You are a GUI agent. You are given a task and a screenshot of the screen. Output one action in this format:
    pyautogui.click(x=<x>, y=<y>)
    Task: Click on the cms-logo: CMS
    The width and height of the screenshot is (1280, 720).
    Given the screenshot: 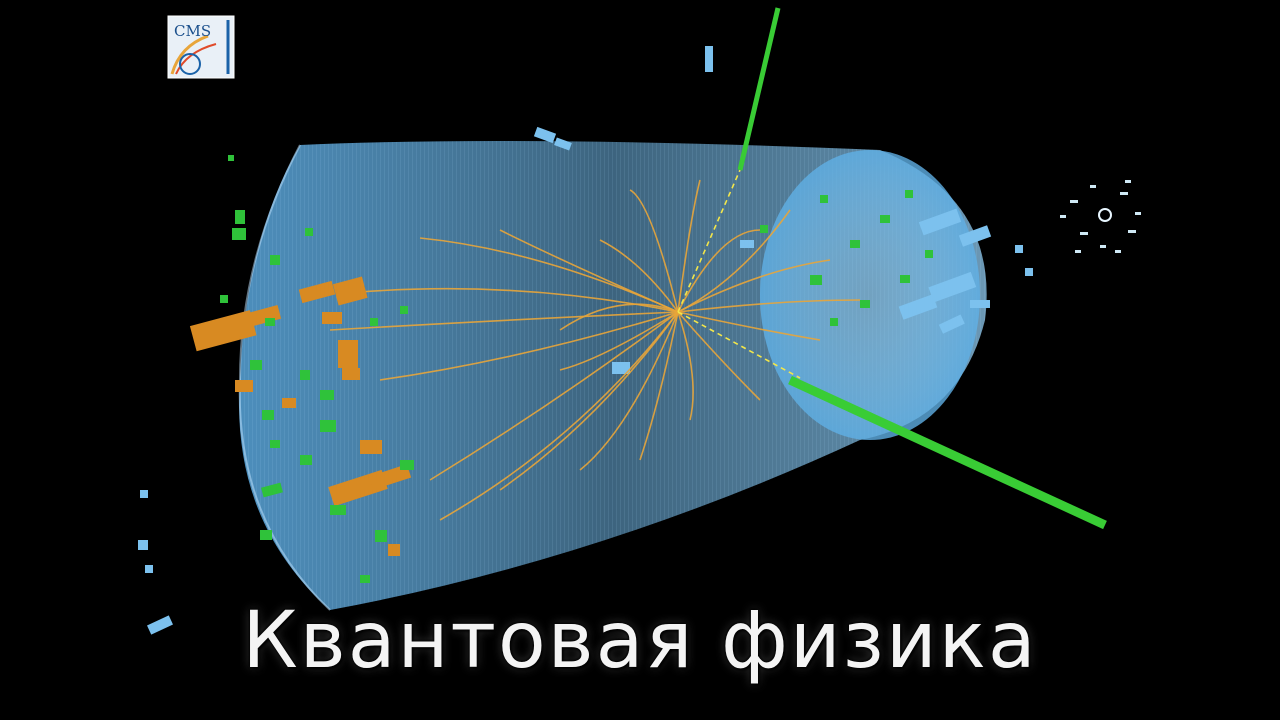 What is the action you would take?
    pyautogui.click(x=201, y=47)
    